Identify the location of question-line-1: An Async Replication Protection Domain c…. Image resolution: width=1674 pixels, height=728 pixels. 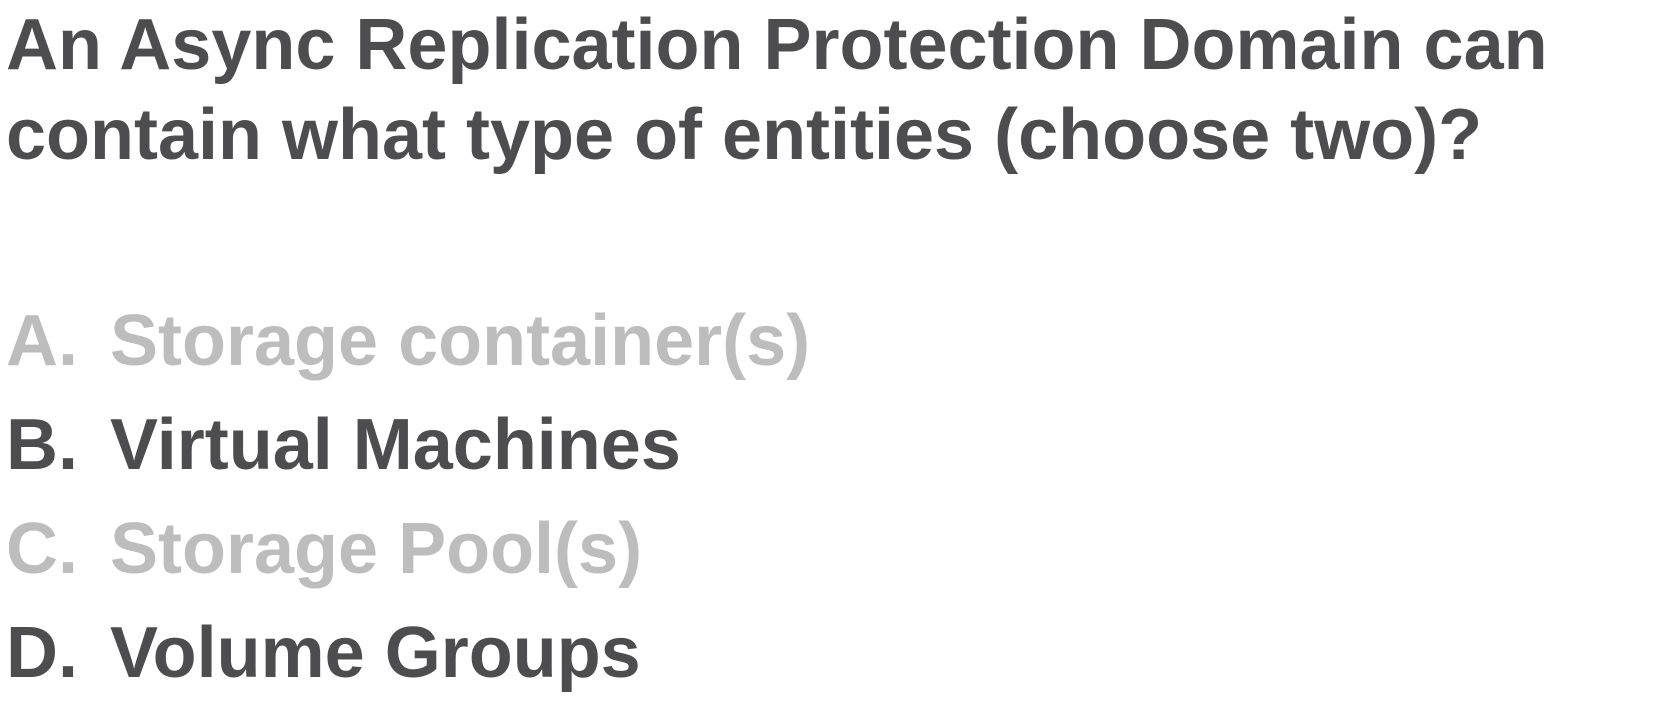
(777, 45).